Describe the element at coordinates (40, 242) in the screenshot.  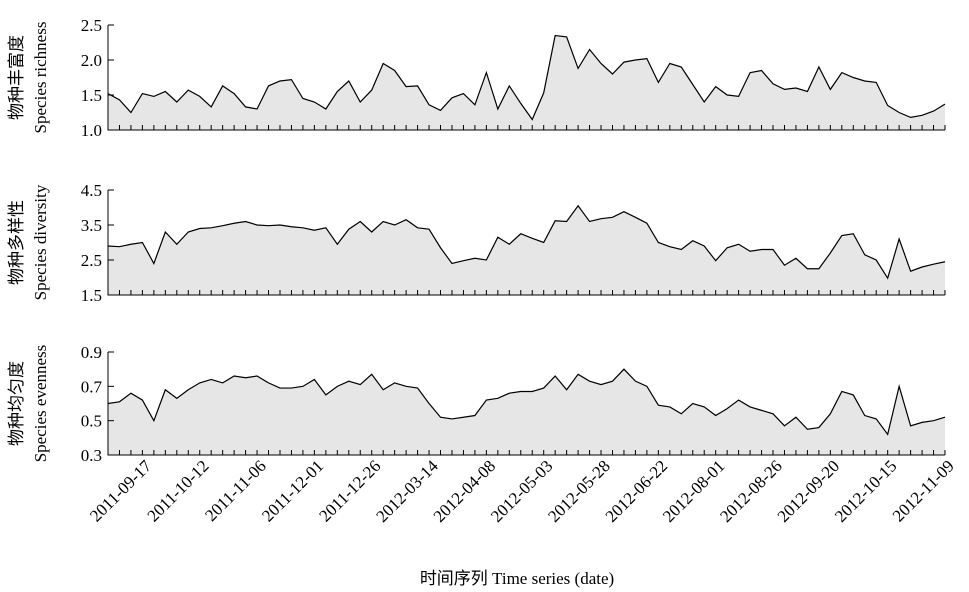
I see `y-axis-title: Species diversity` at that location.